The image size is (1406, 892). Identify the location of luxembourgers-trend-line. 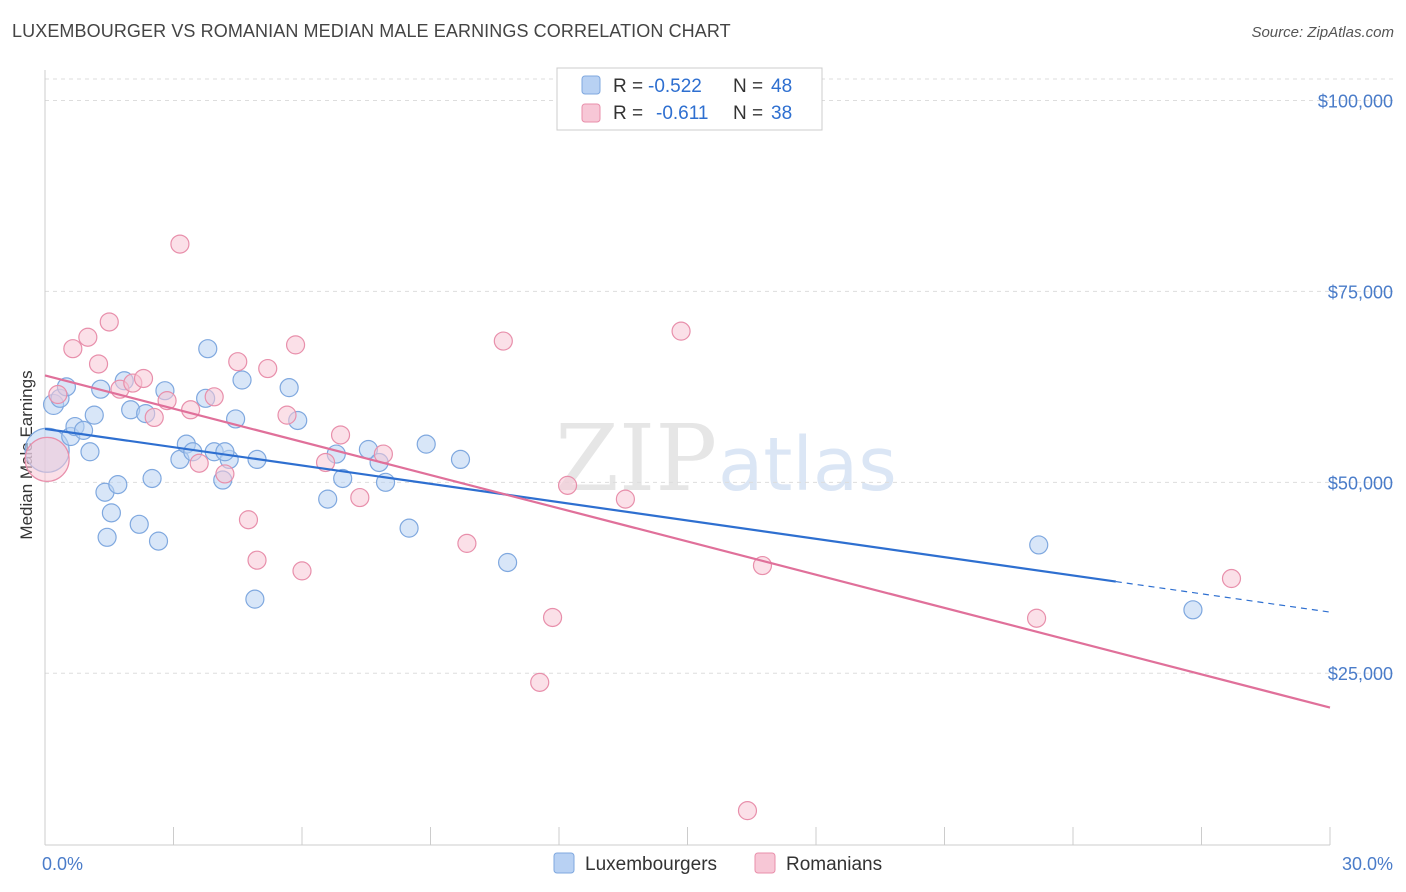
(580, 505).